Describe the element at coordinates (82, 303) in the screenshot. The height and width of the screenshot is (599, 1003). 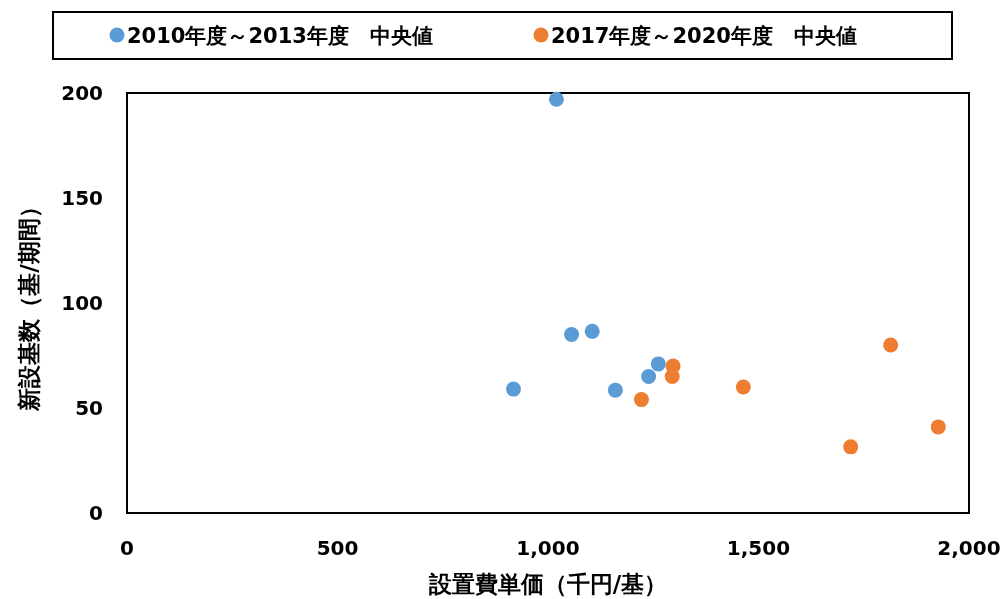
I see `y-tick-label: 100` at that location.